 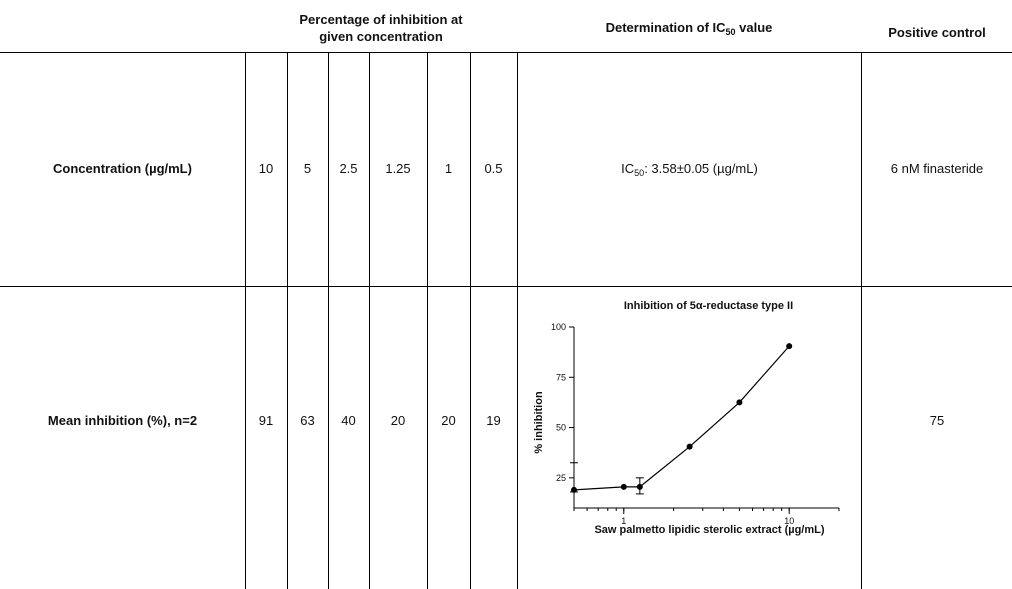 What do you see at coordinates (381, 19) in the screenshot?
I see `header-percentage-line1: Percentage of inhibition at` at bounding box center [381, 19].